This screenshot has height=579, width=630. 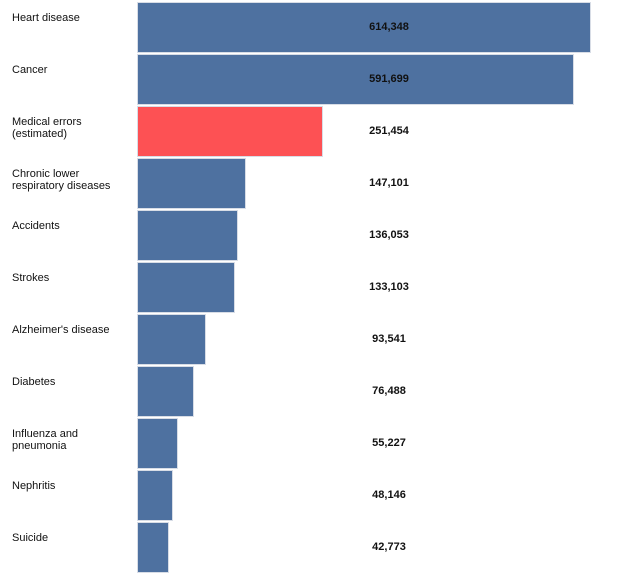 What do you see at coordinates (389, 495) in the screenshot?
I see `value-label: 48,146` at bounding box center [389, 495].